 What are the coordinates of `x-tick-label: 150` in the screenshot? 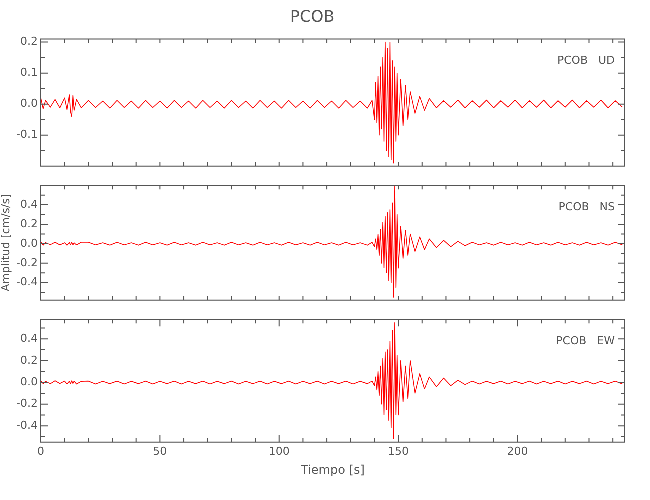 It's located at (399, 451).